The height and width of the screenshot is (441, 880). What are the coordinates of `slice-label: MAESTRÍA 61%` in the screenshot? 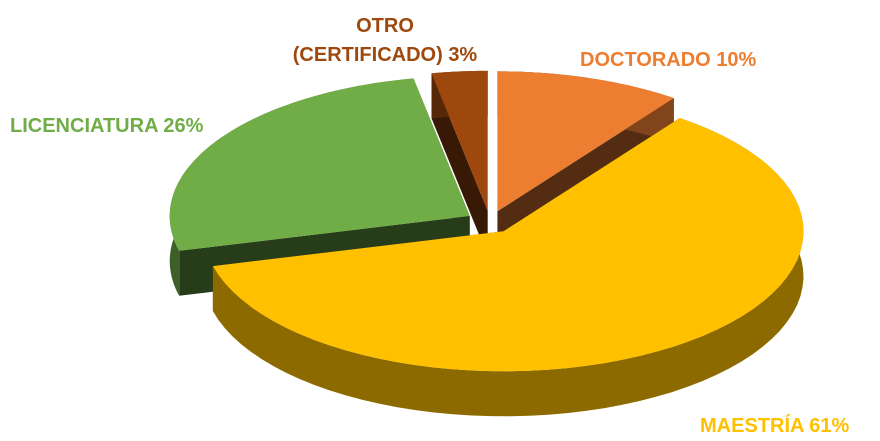 It's located at (787, 426).